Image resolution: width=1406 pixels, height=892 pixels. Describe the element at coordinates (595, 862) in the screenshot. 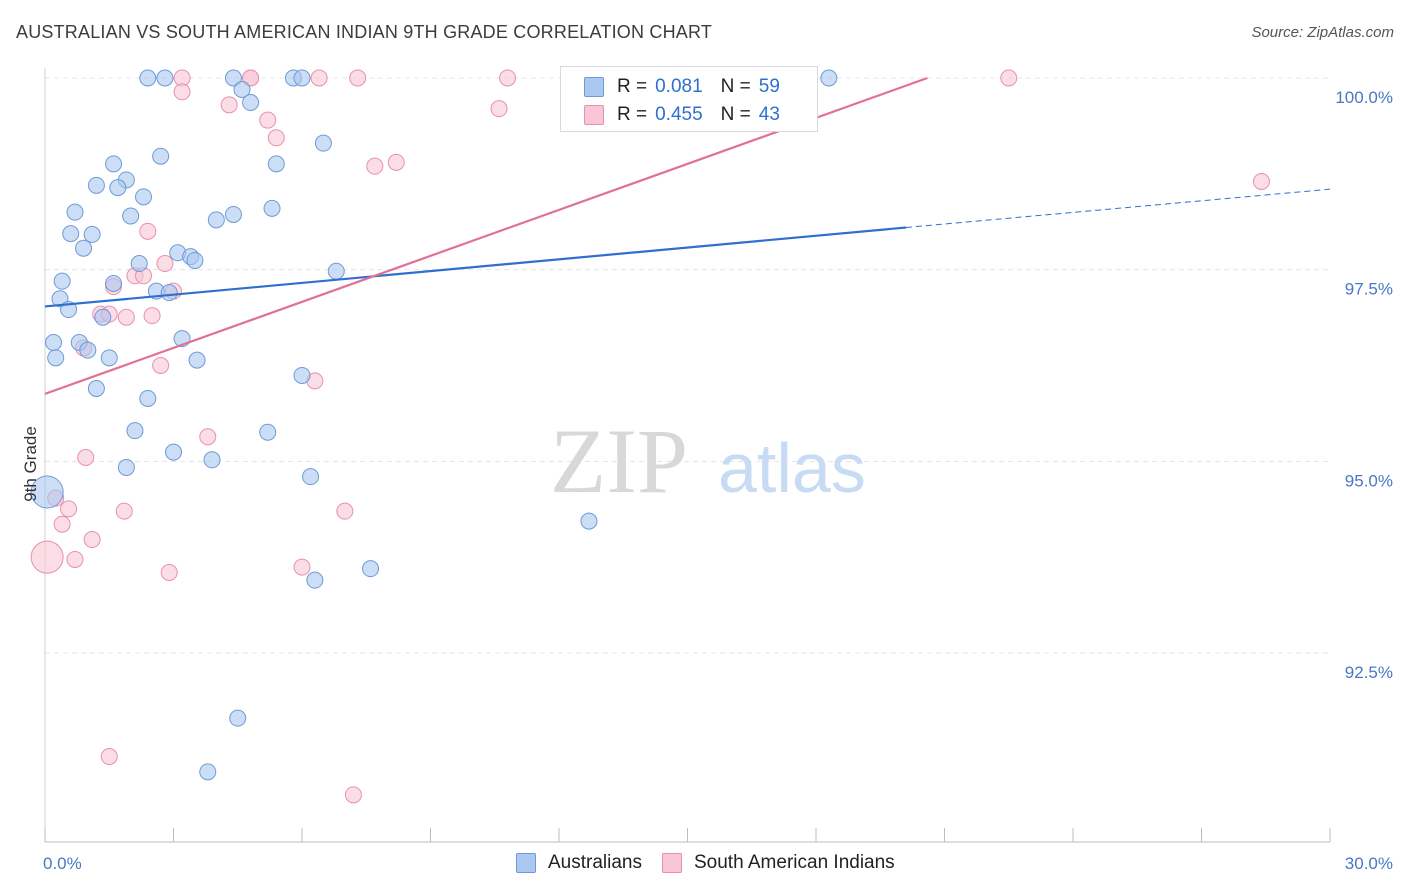

I see `legend-label-australians: Australians` at that location.